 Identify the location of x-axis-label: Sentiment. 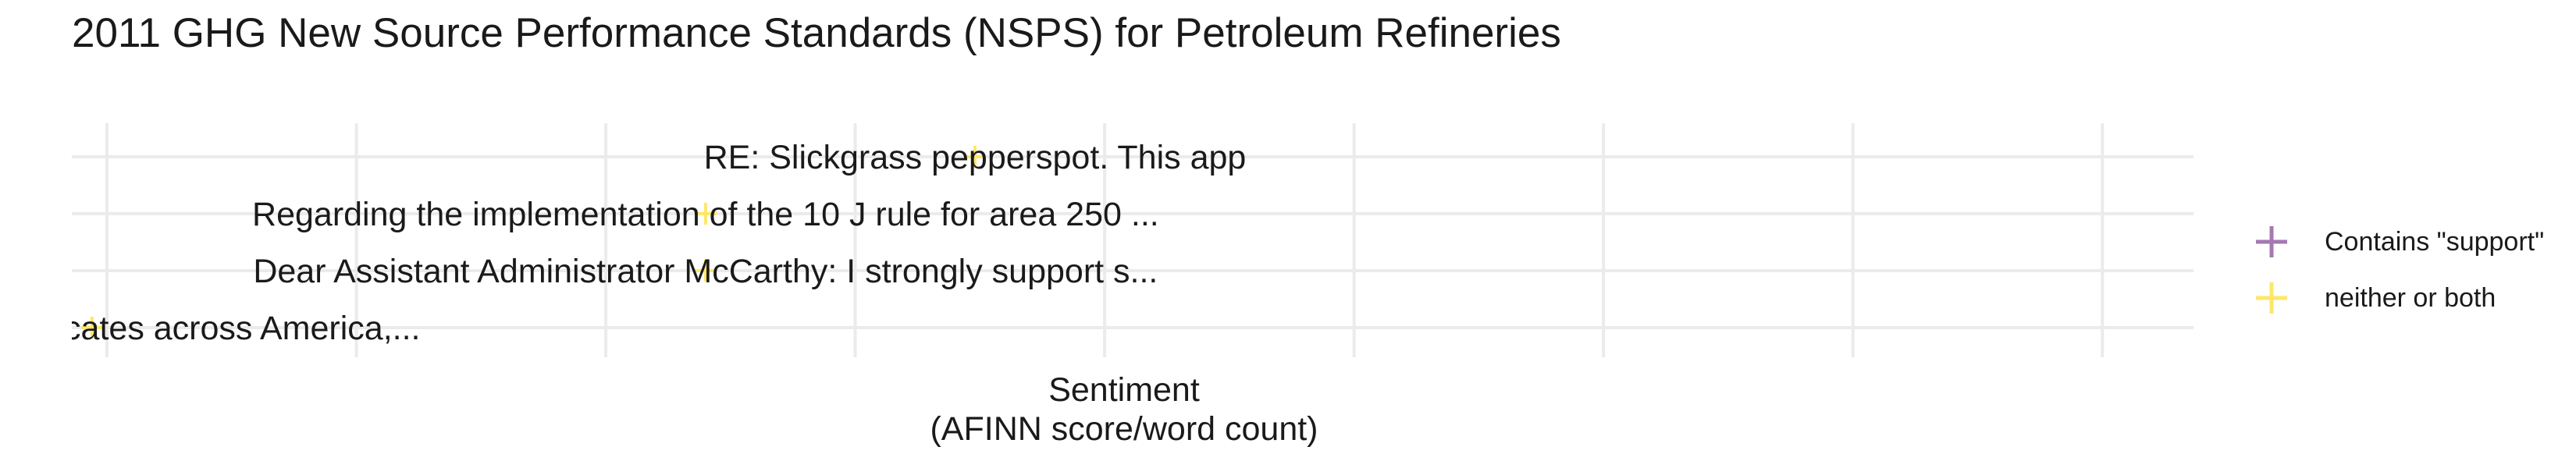
(1124, 390).